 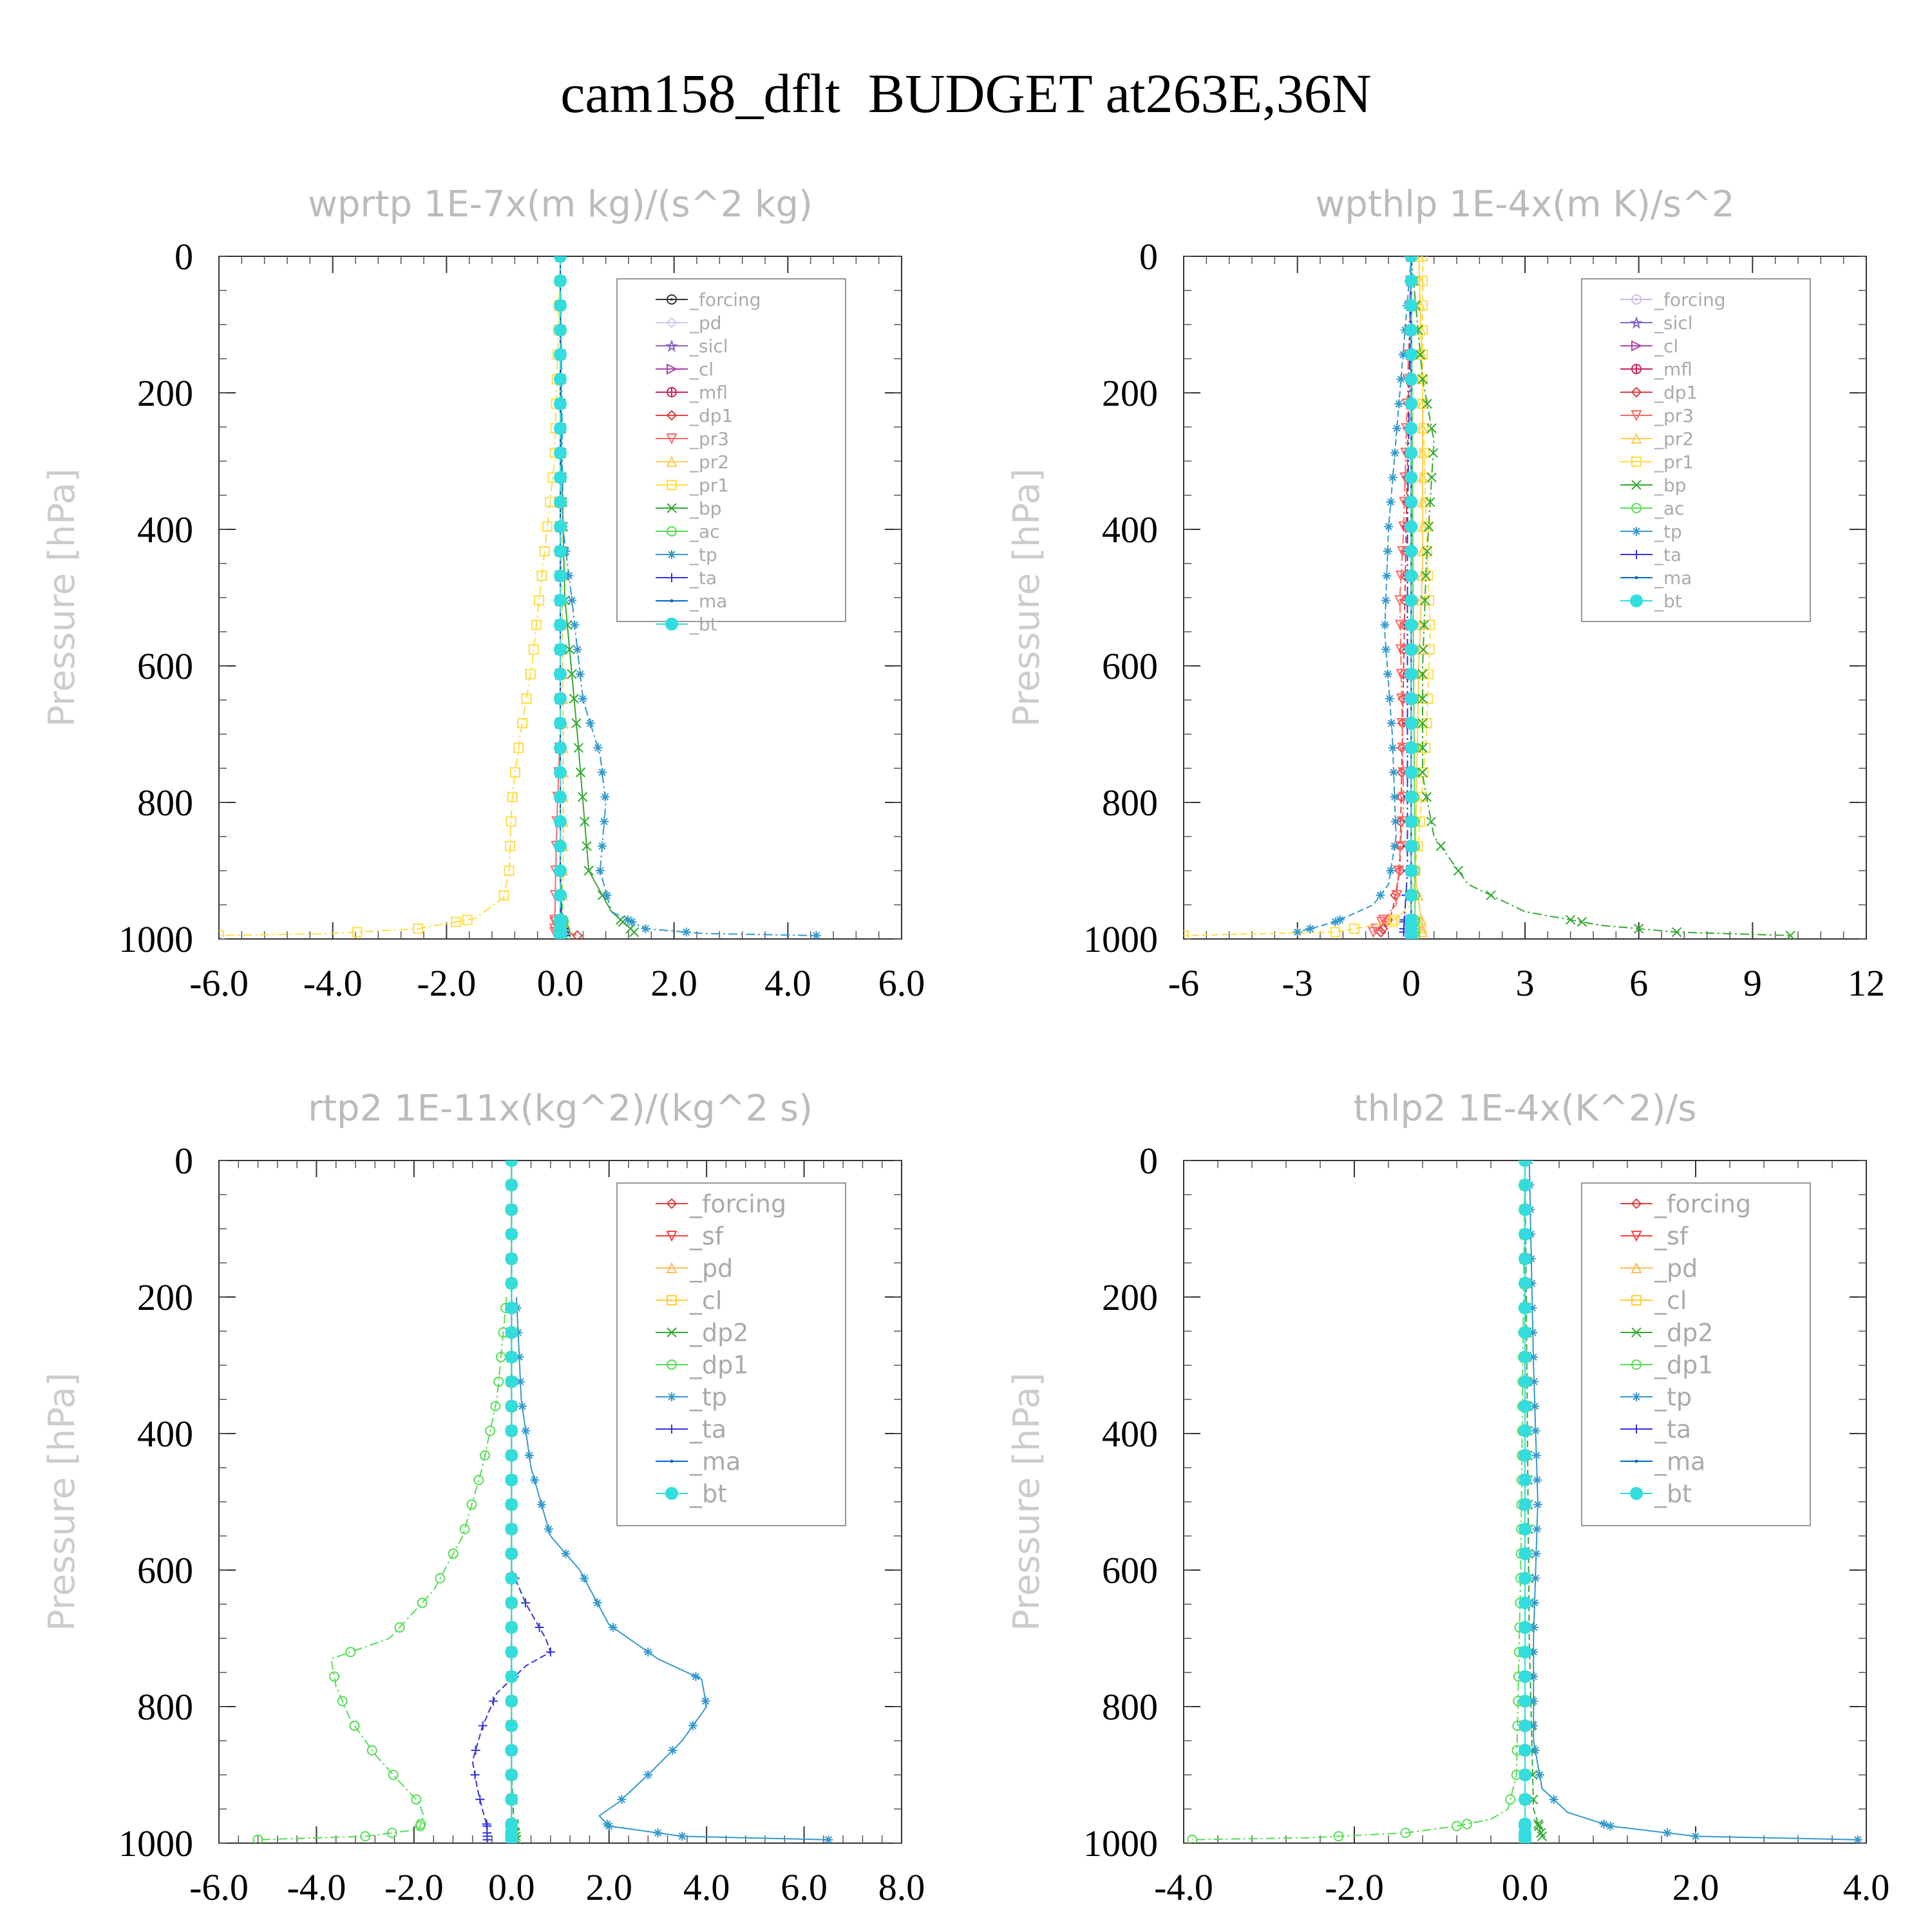 What do you see at coordinates (1183, 1887) in the screenshot?
I see `x-tick-label: -4.0` at bounding box center [1183, 1887].